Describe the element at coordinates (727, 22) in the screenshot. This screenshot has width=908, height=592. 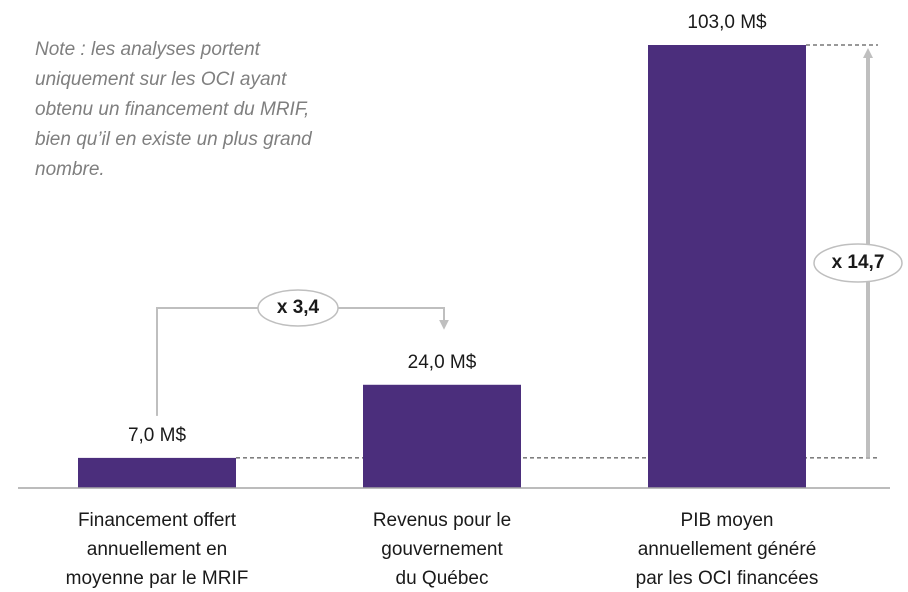
I see `value-label: 103,0 M$` at that location.